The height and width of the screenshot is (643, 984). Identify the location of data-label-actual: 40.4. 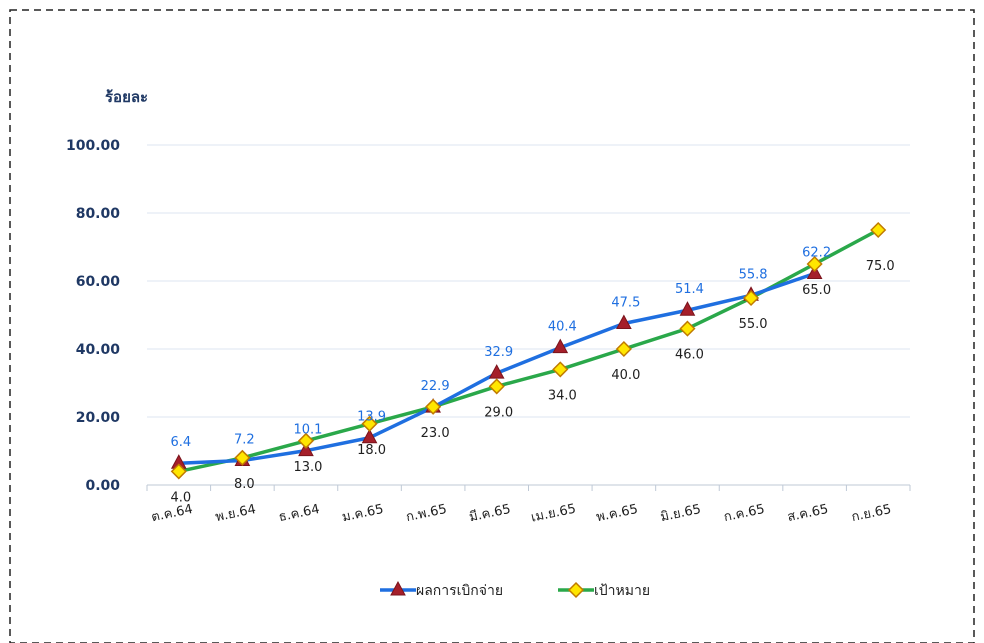
(562, 327).